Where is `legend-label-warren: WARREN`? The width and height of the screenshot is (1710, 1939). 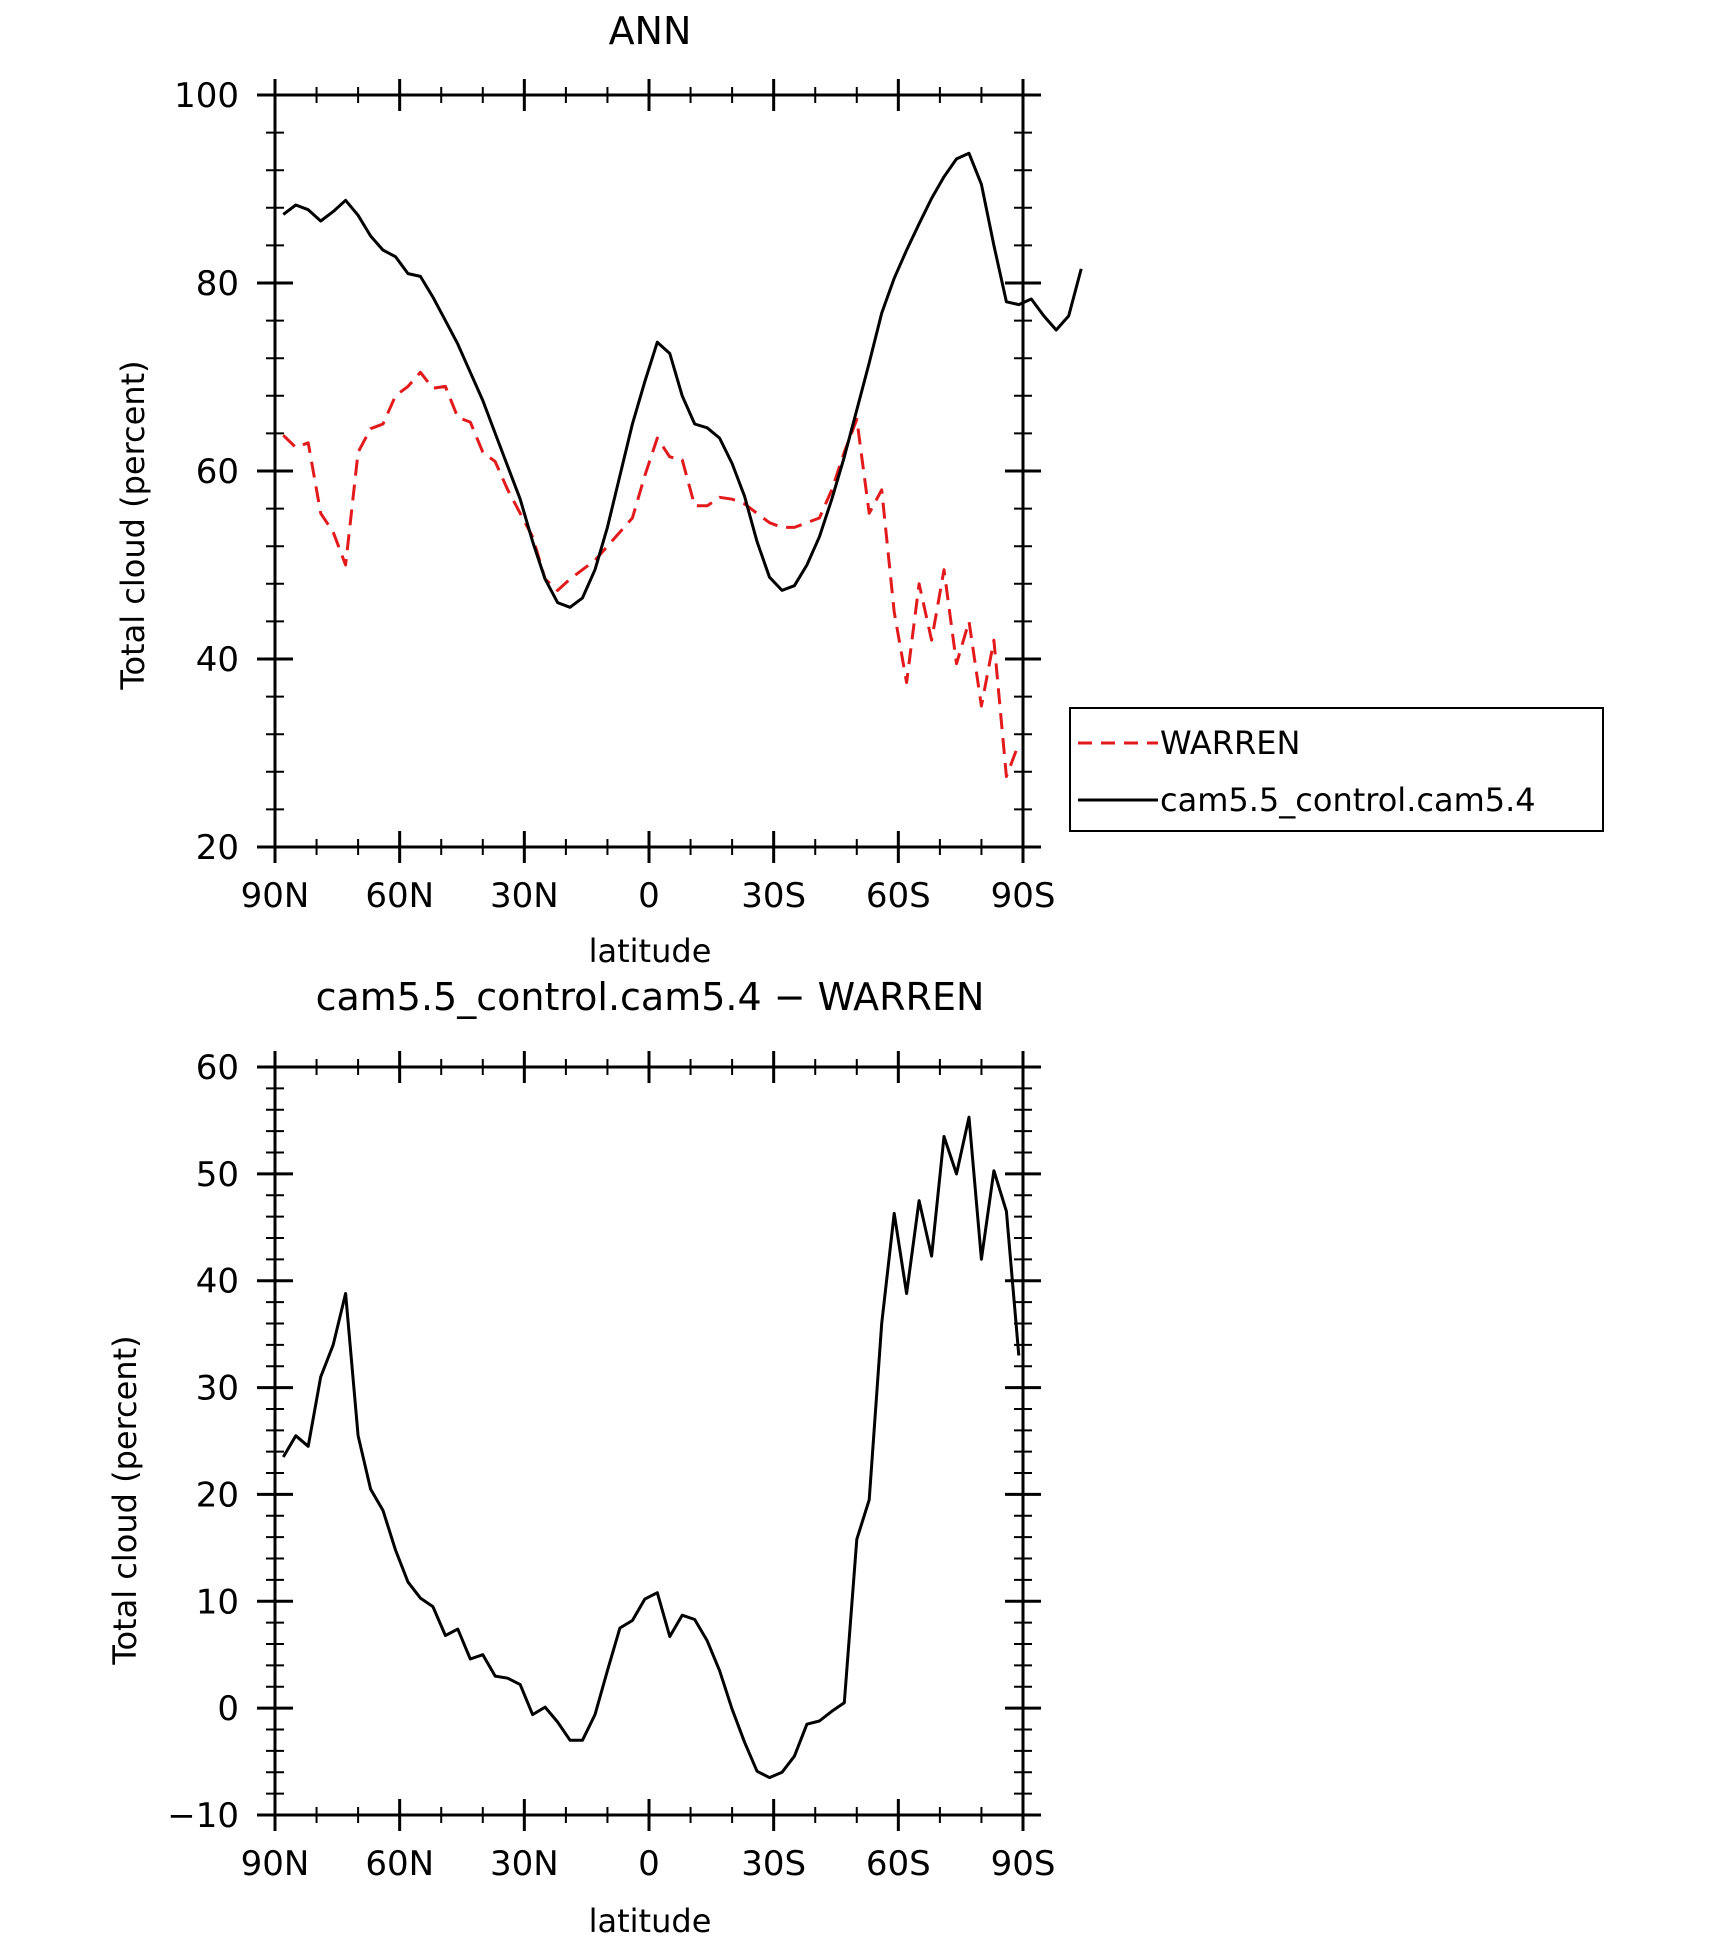 legend-label-warren: WARREN is located at coordinates (1230, 743).